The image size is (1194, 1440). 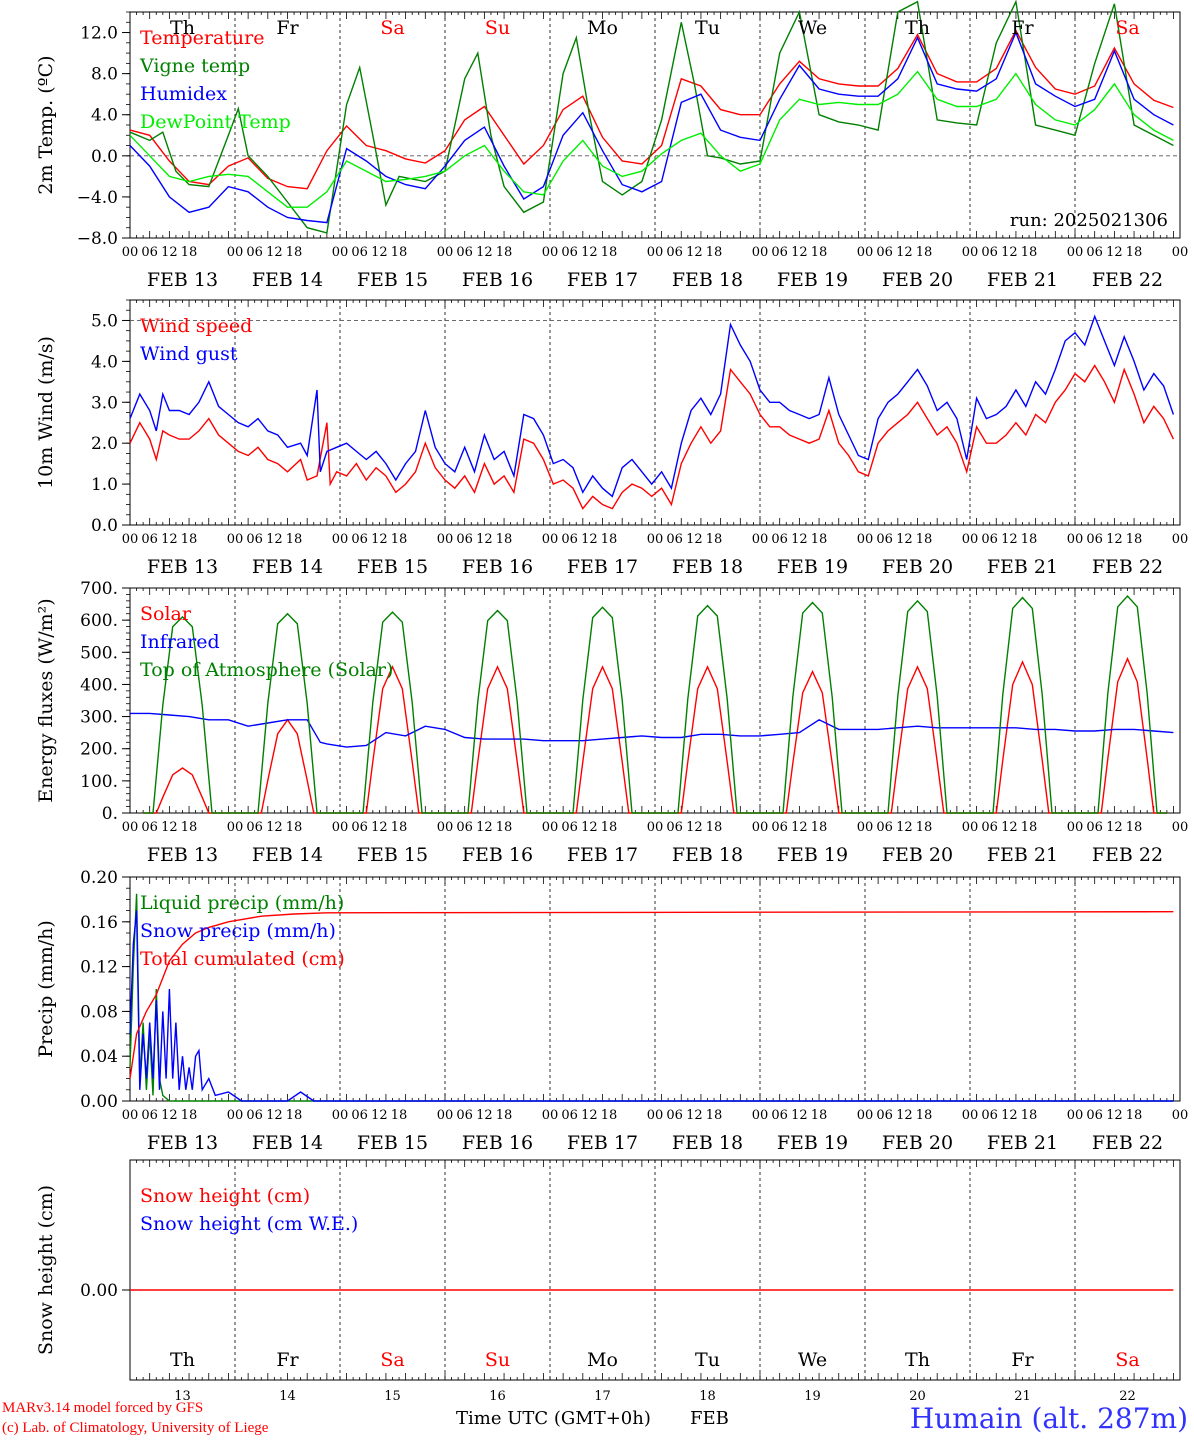 What do you see at coordinates (99, 878) in the screenshot?
I see `y-tick-label: 0.20` at bounding box center [99, 878].